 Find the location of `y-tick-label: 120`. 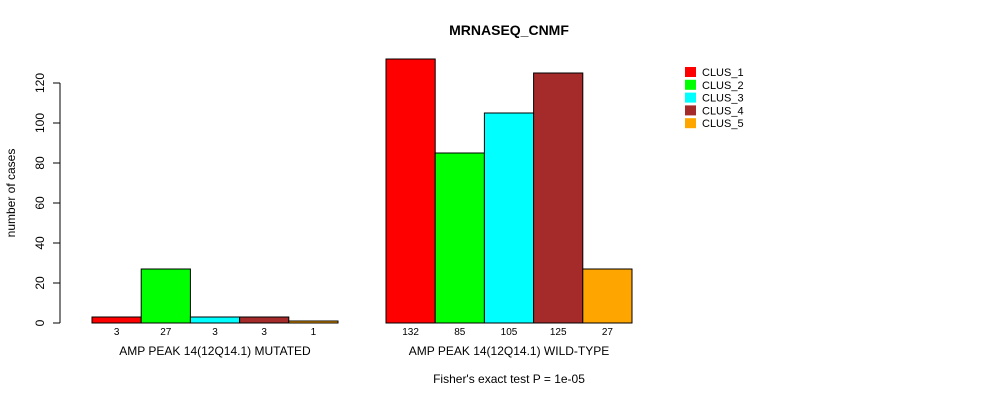

y-tick-label: 120 is located at coordinates (40, 83).